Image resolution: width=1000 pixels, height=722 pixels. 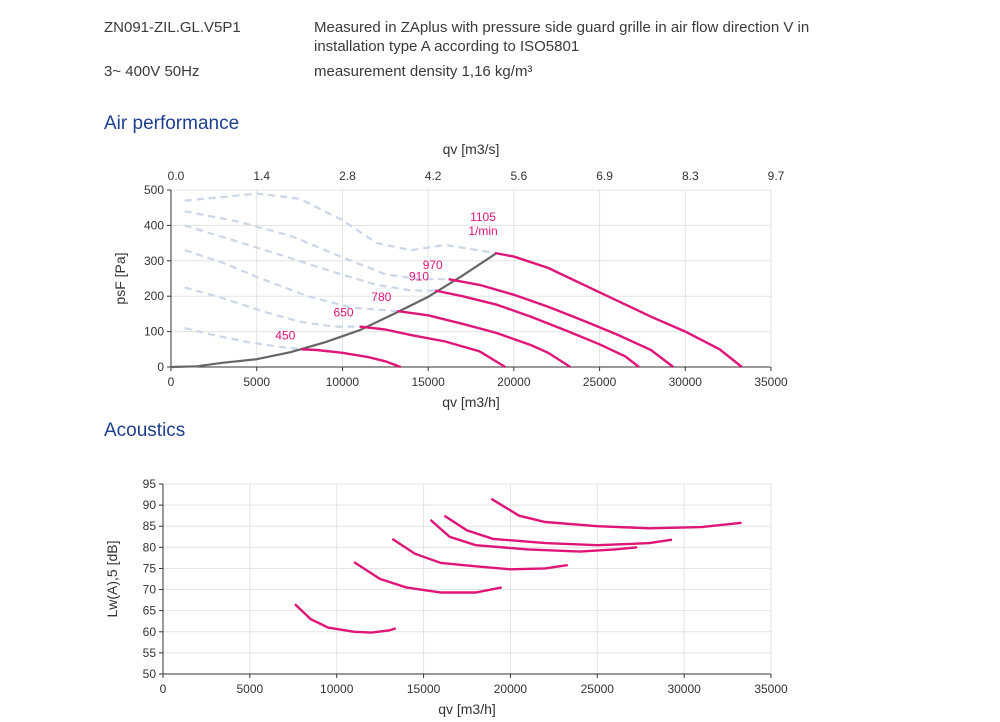 What do you see at coordinates (447, 46) in the screenshot?
I see `measurement-note-line2: installation type A according to ISO5801` at bounding box center [447, 46].